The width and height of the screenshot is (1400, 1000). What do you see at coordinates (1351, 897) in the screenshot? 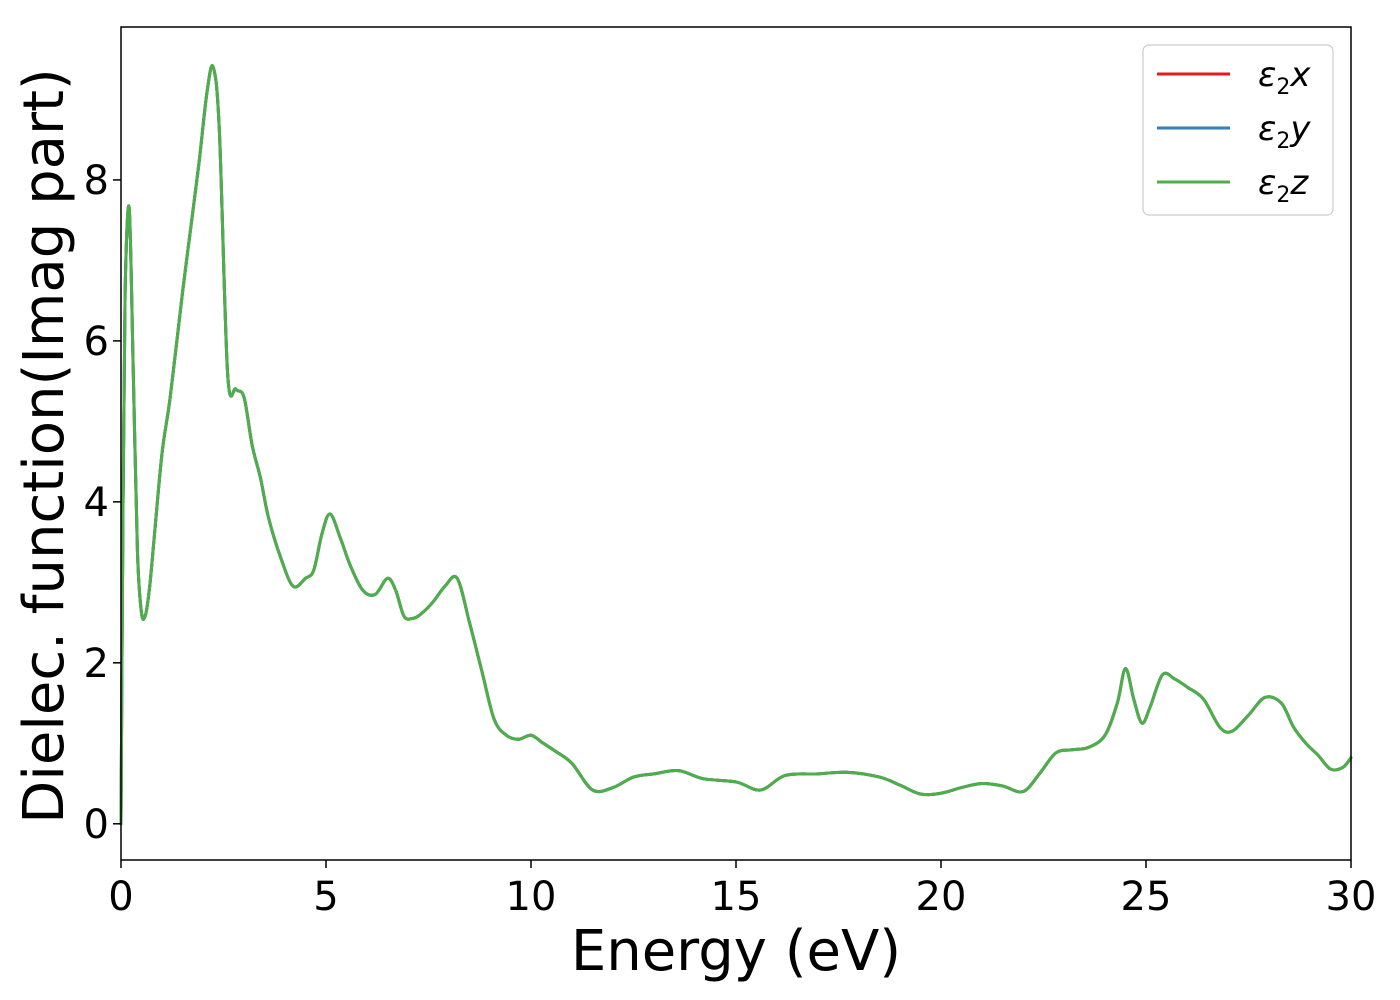
I see `x-tick-label: 30` at bounding box center [1351, 897].